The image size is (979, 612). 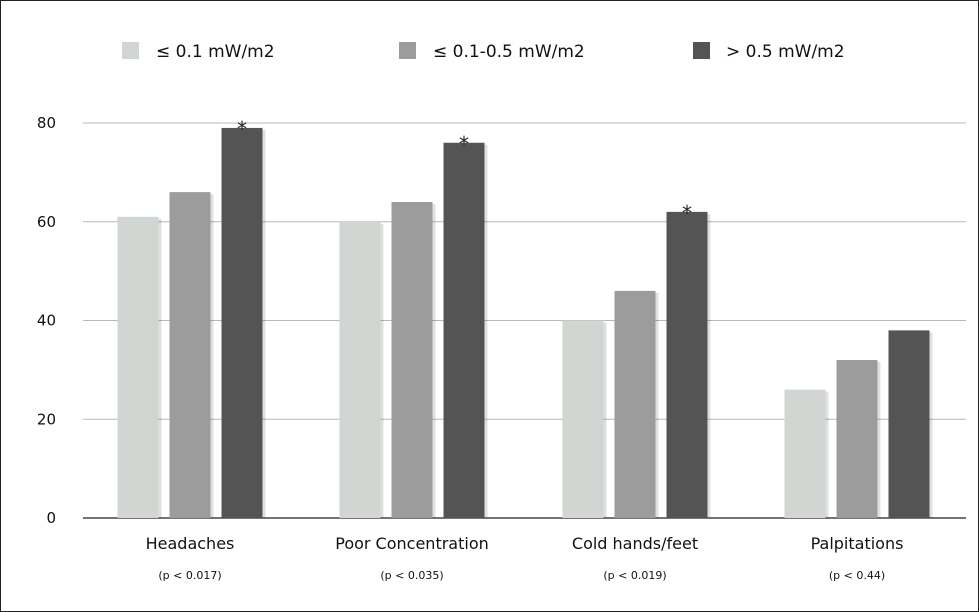 What do you see at coordinates (634, 575) in the screenshot?
I see `p-value-label: (p < 0.019)` at bounding box center [634, 575].